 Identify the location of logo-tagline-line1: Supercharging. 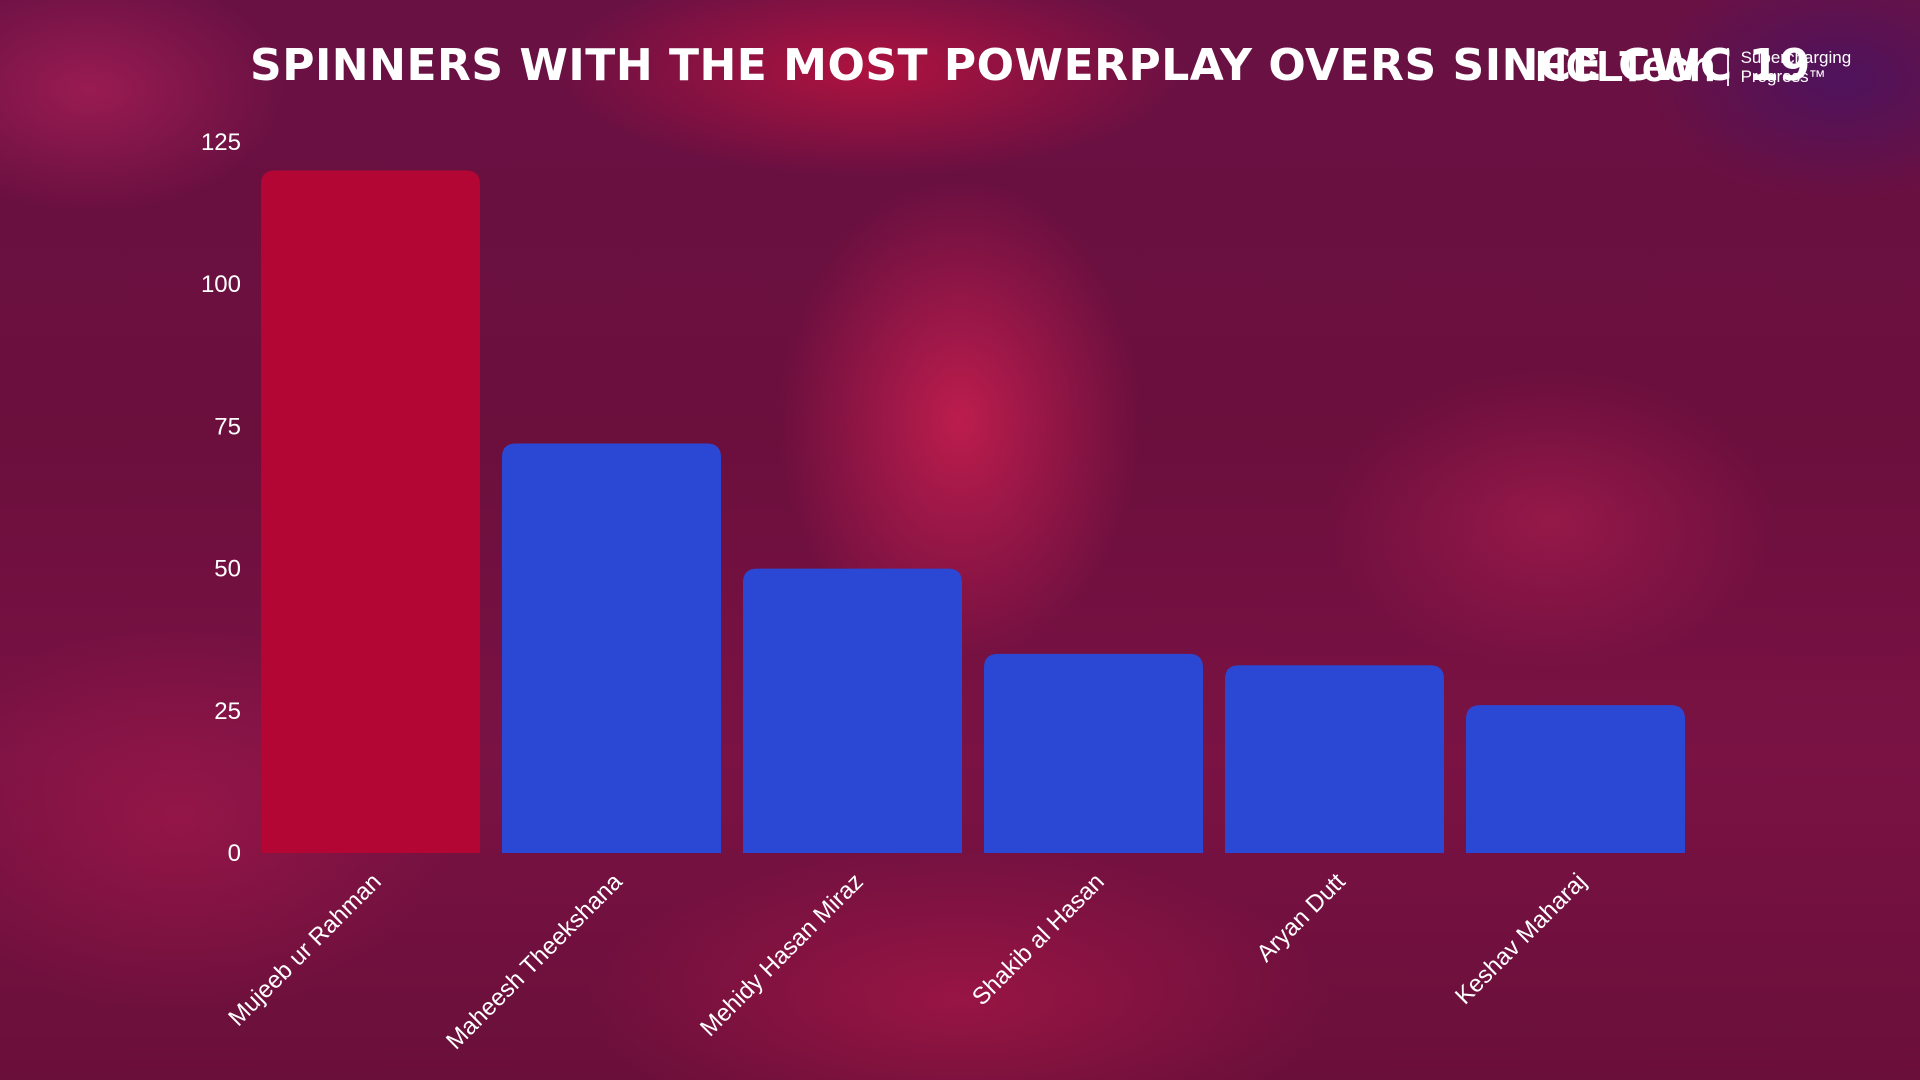
(1796, 57).